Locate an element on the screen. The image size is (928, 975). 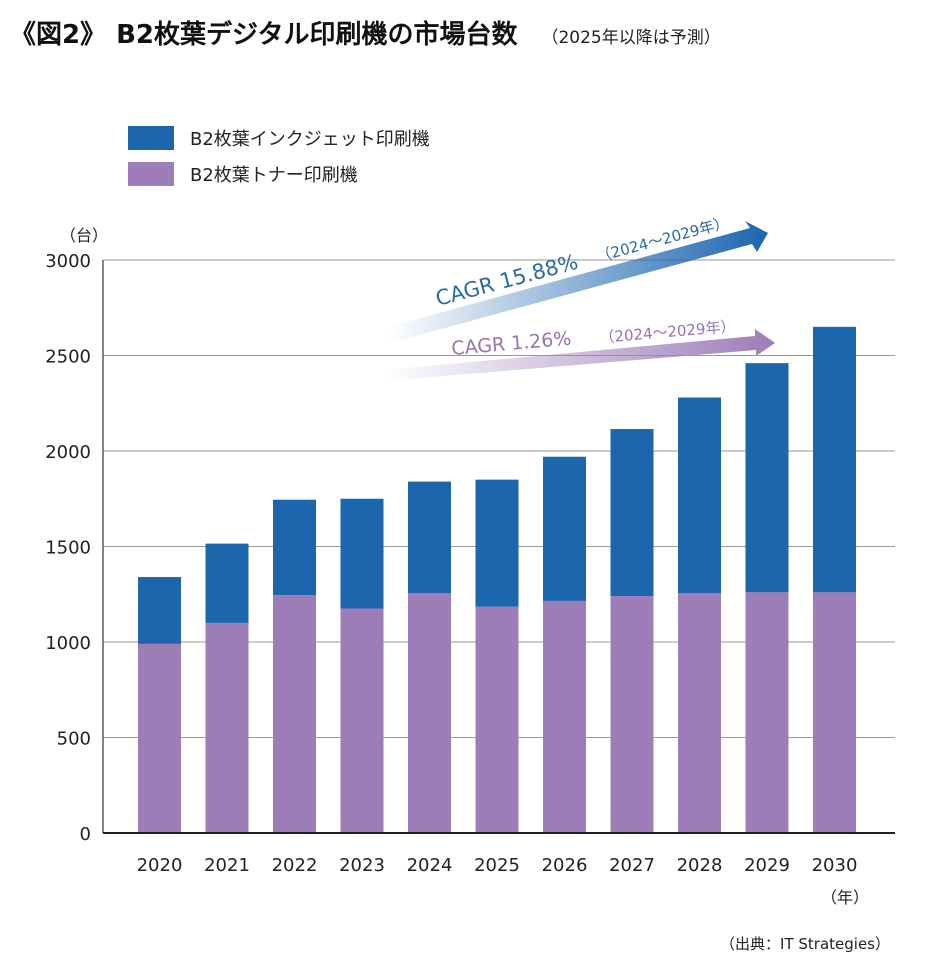
bar-inkjet-2030 is located at coordinates (834, 459).